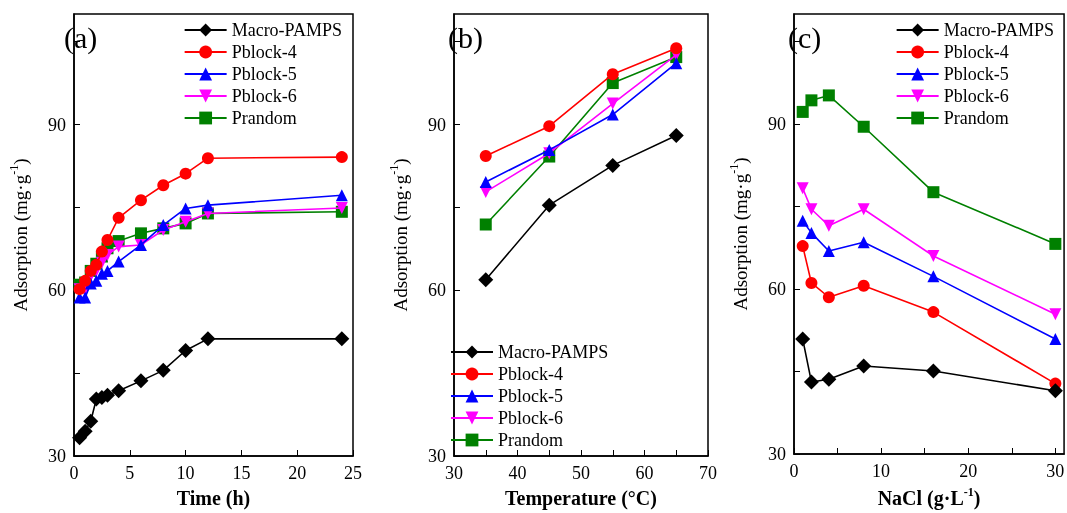  Describe the element at coordinates (581, 498) in the screenshot. I see `x-axis-title: Temperature (°C)` at that location.